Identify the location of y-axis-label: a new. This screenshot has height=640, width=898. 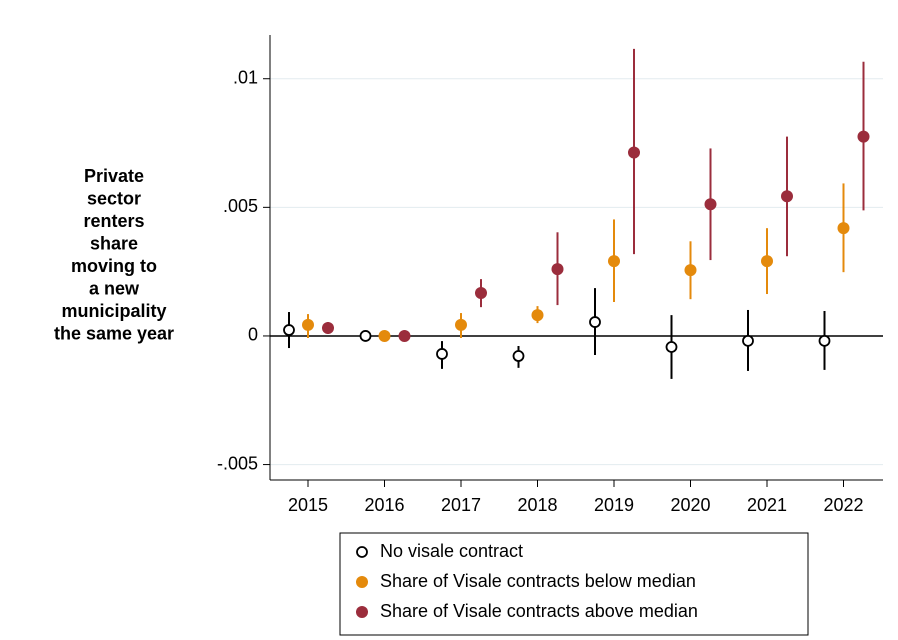
(114, 288).